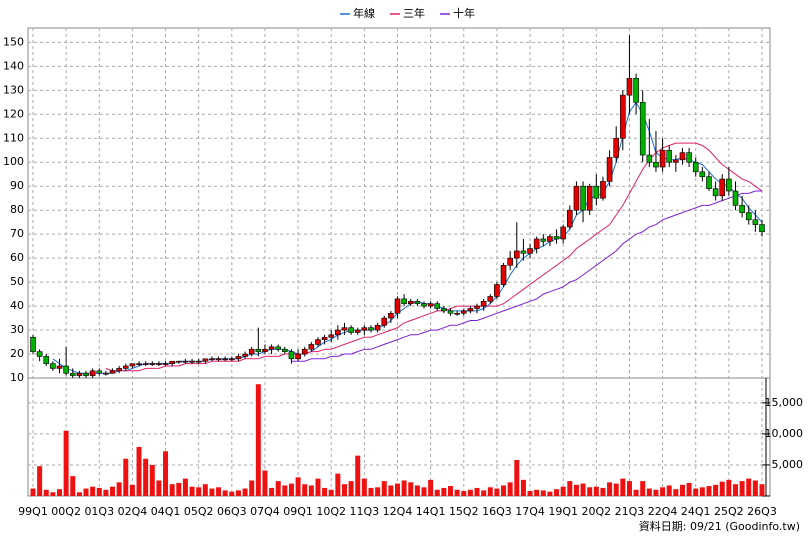  I want to click on y-tick-label: 20, so click(17, 353).